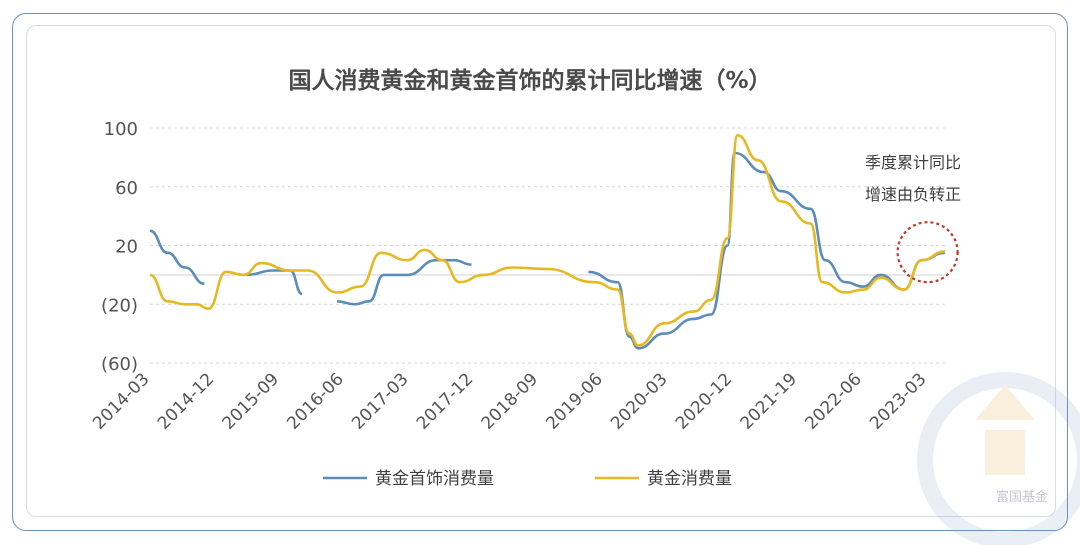 This screenshot has height=545, width=1080. I want to click on y-tick-label: 20, so click(126, 247).